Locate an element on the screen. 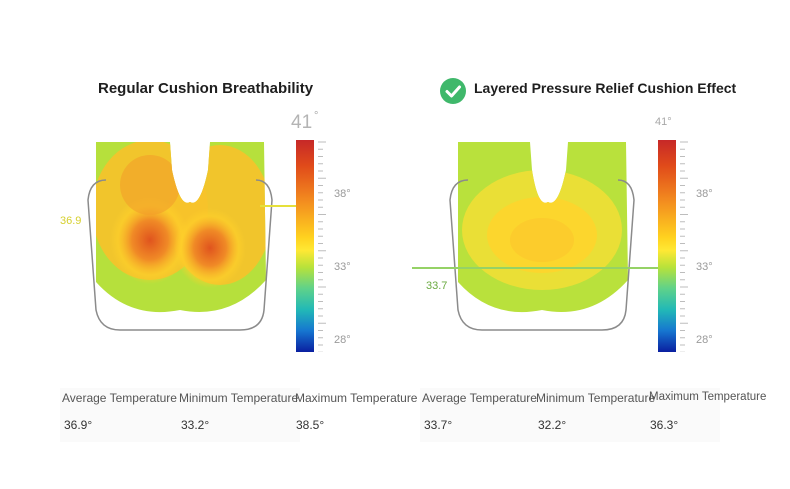  right-marker-label: 33.7 is located at coordinates (437, 286).